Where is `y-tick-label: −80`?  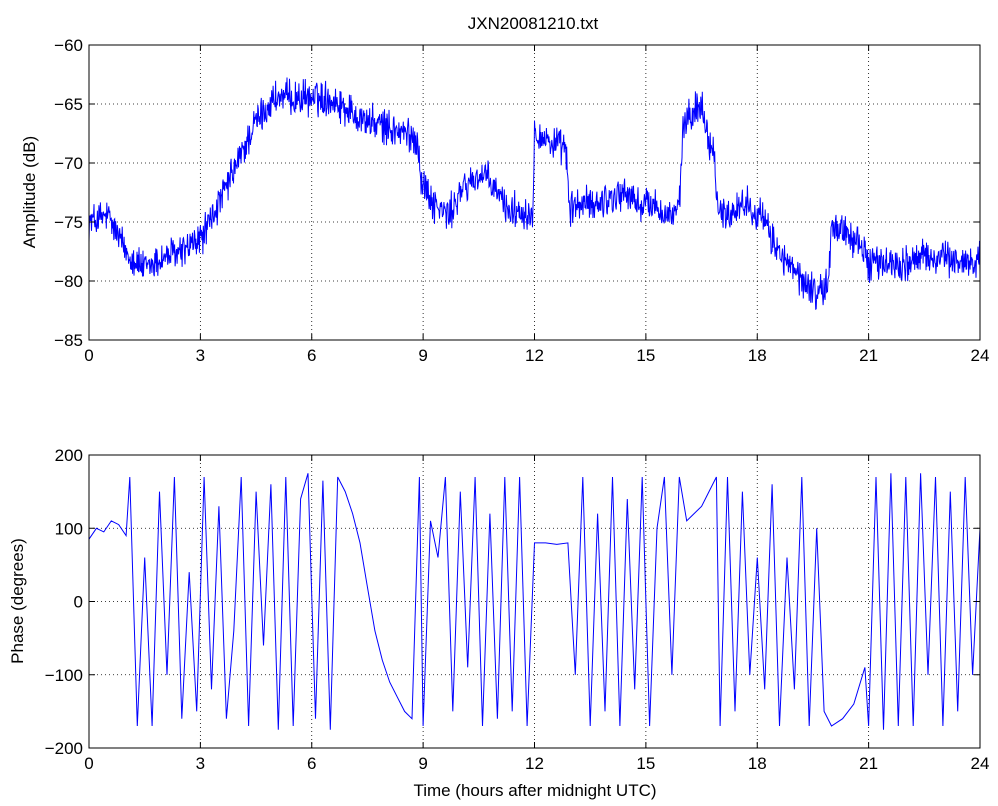 y-tick-label: −80 is located at coordinates (68, 281).